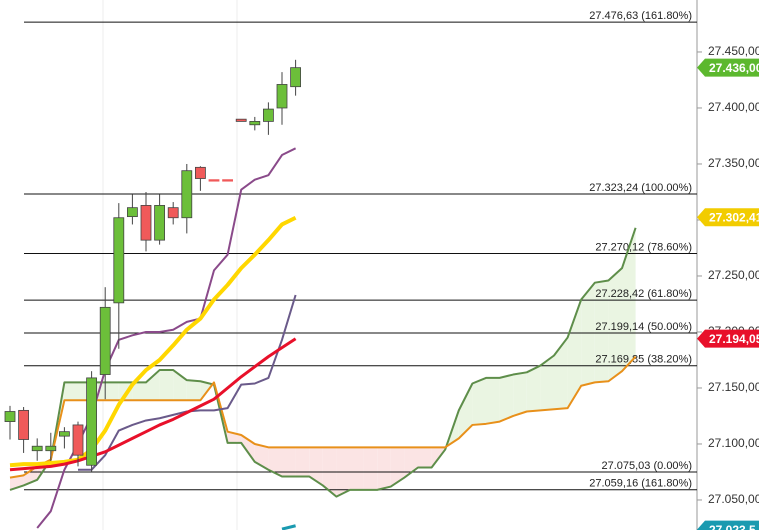  I want to click on price-tag-label: 27.023,5, so click(732, 526).